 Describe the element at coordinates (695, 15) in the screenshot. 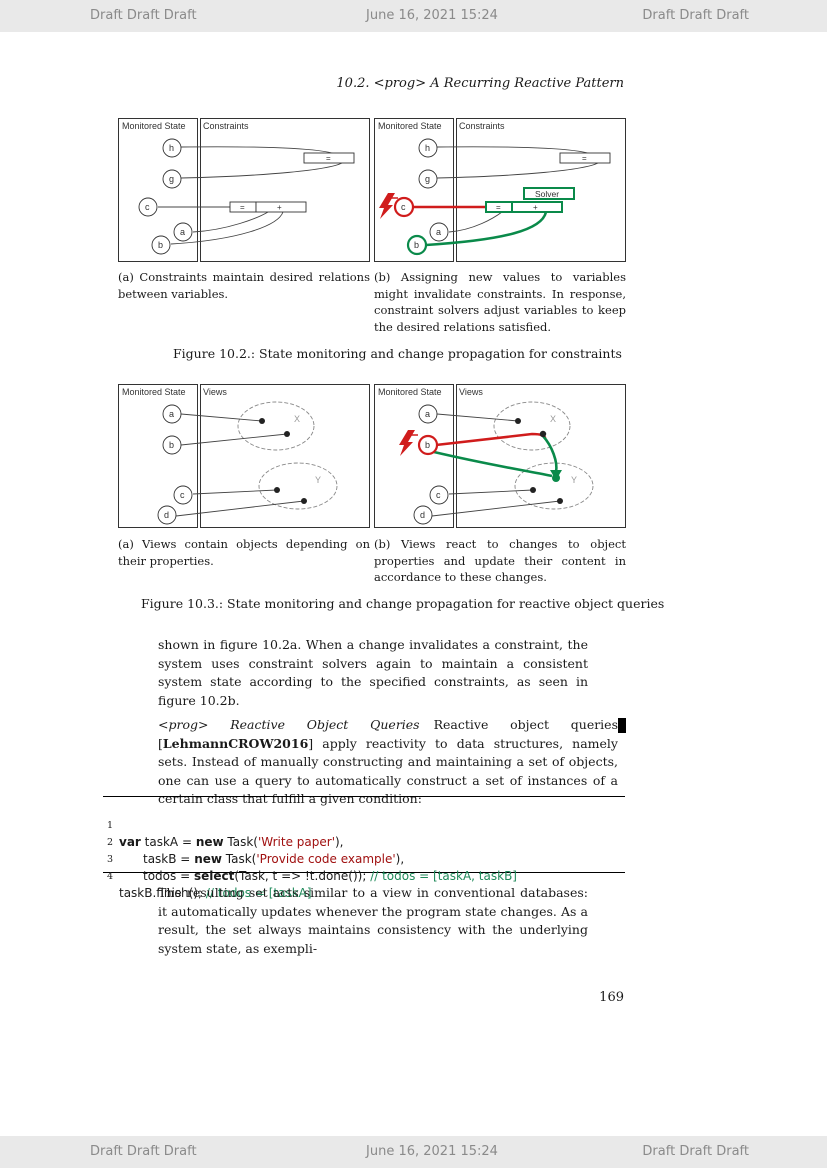

I see `header-draft-right: Draft Draft Draft` at that location.